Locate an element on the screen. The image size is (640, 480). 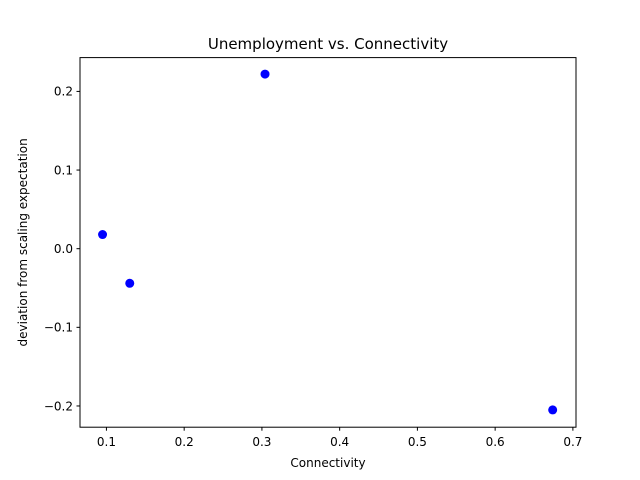
x-tick-label: 0.7 is located at coordinates (572, 442).